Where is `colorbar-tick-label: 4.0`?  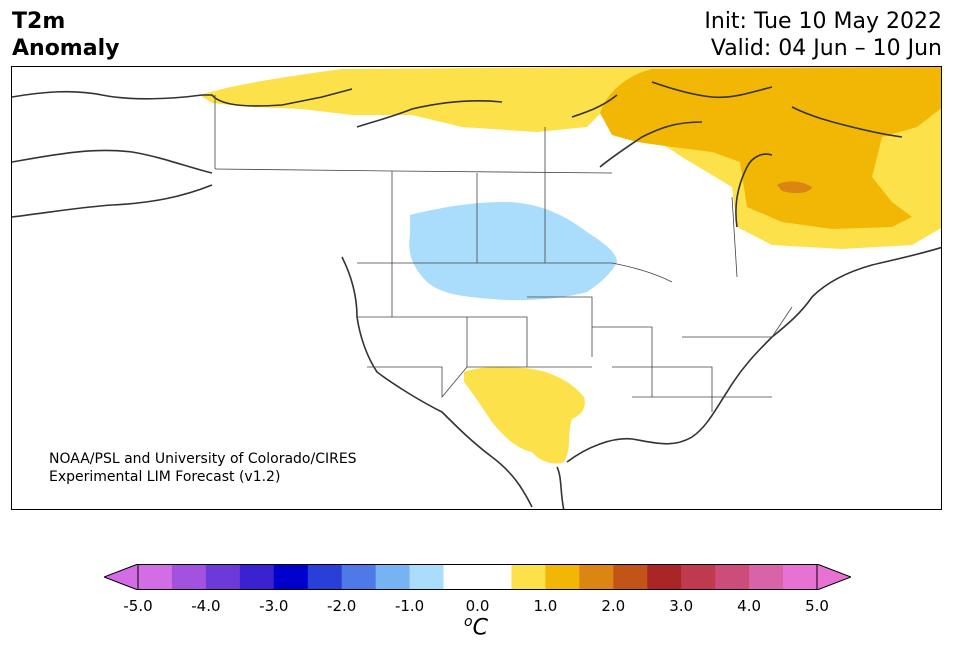
colorbar-tick-label: 4.0 is located at coordinates (749, 606).